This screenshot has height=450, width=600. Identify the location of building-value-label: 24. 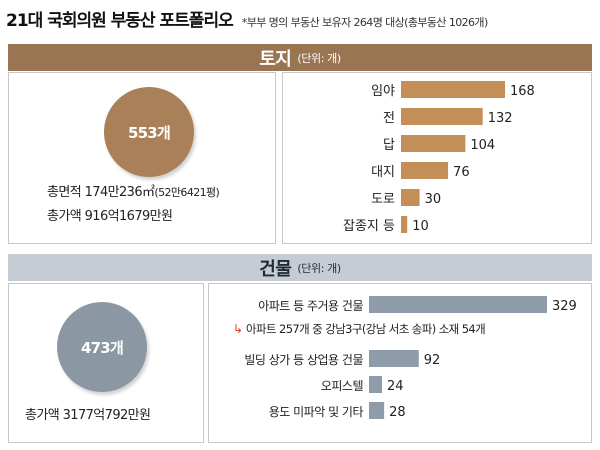
(395, 386).